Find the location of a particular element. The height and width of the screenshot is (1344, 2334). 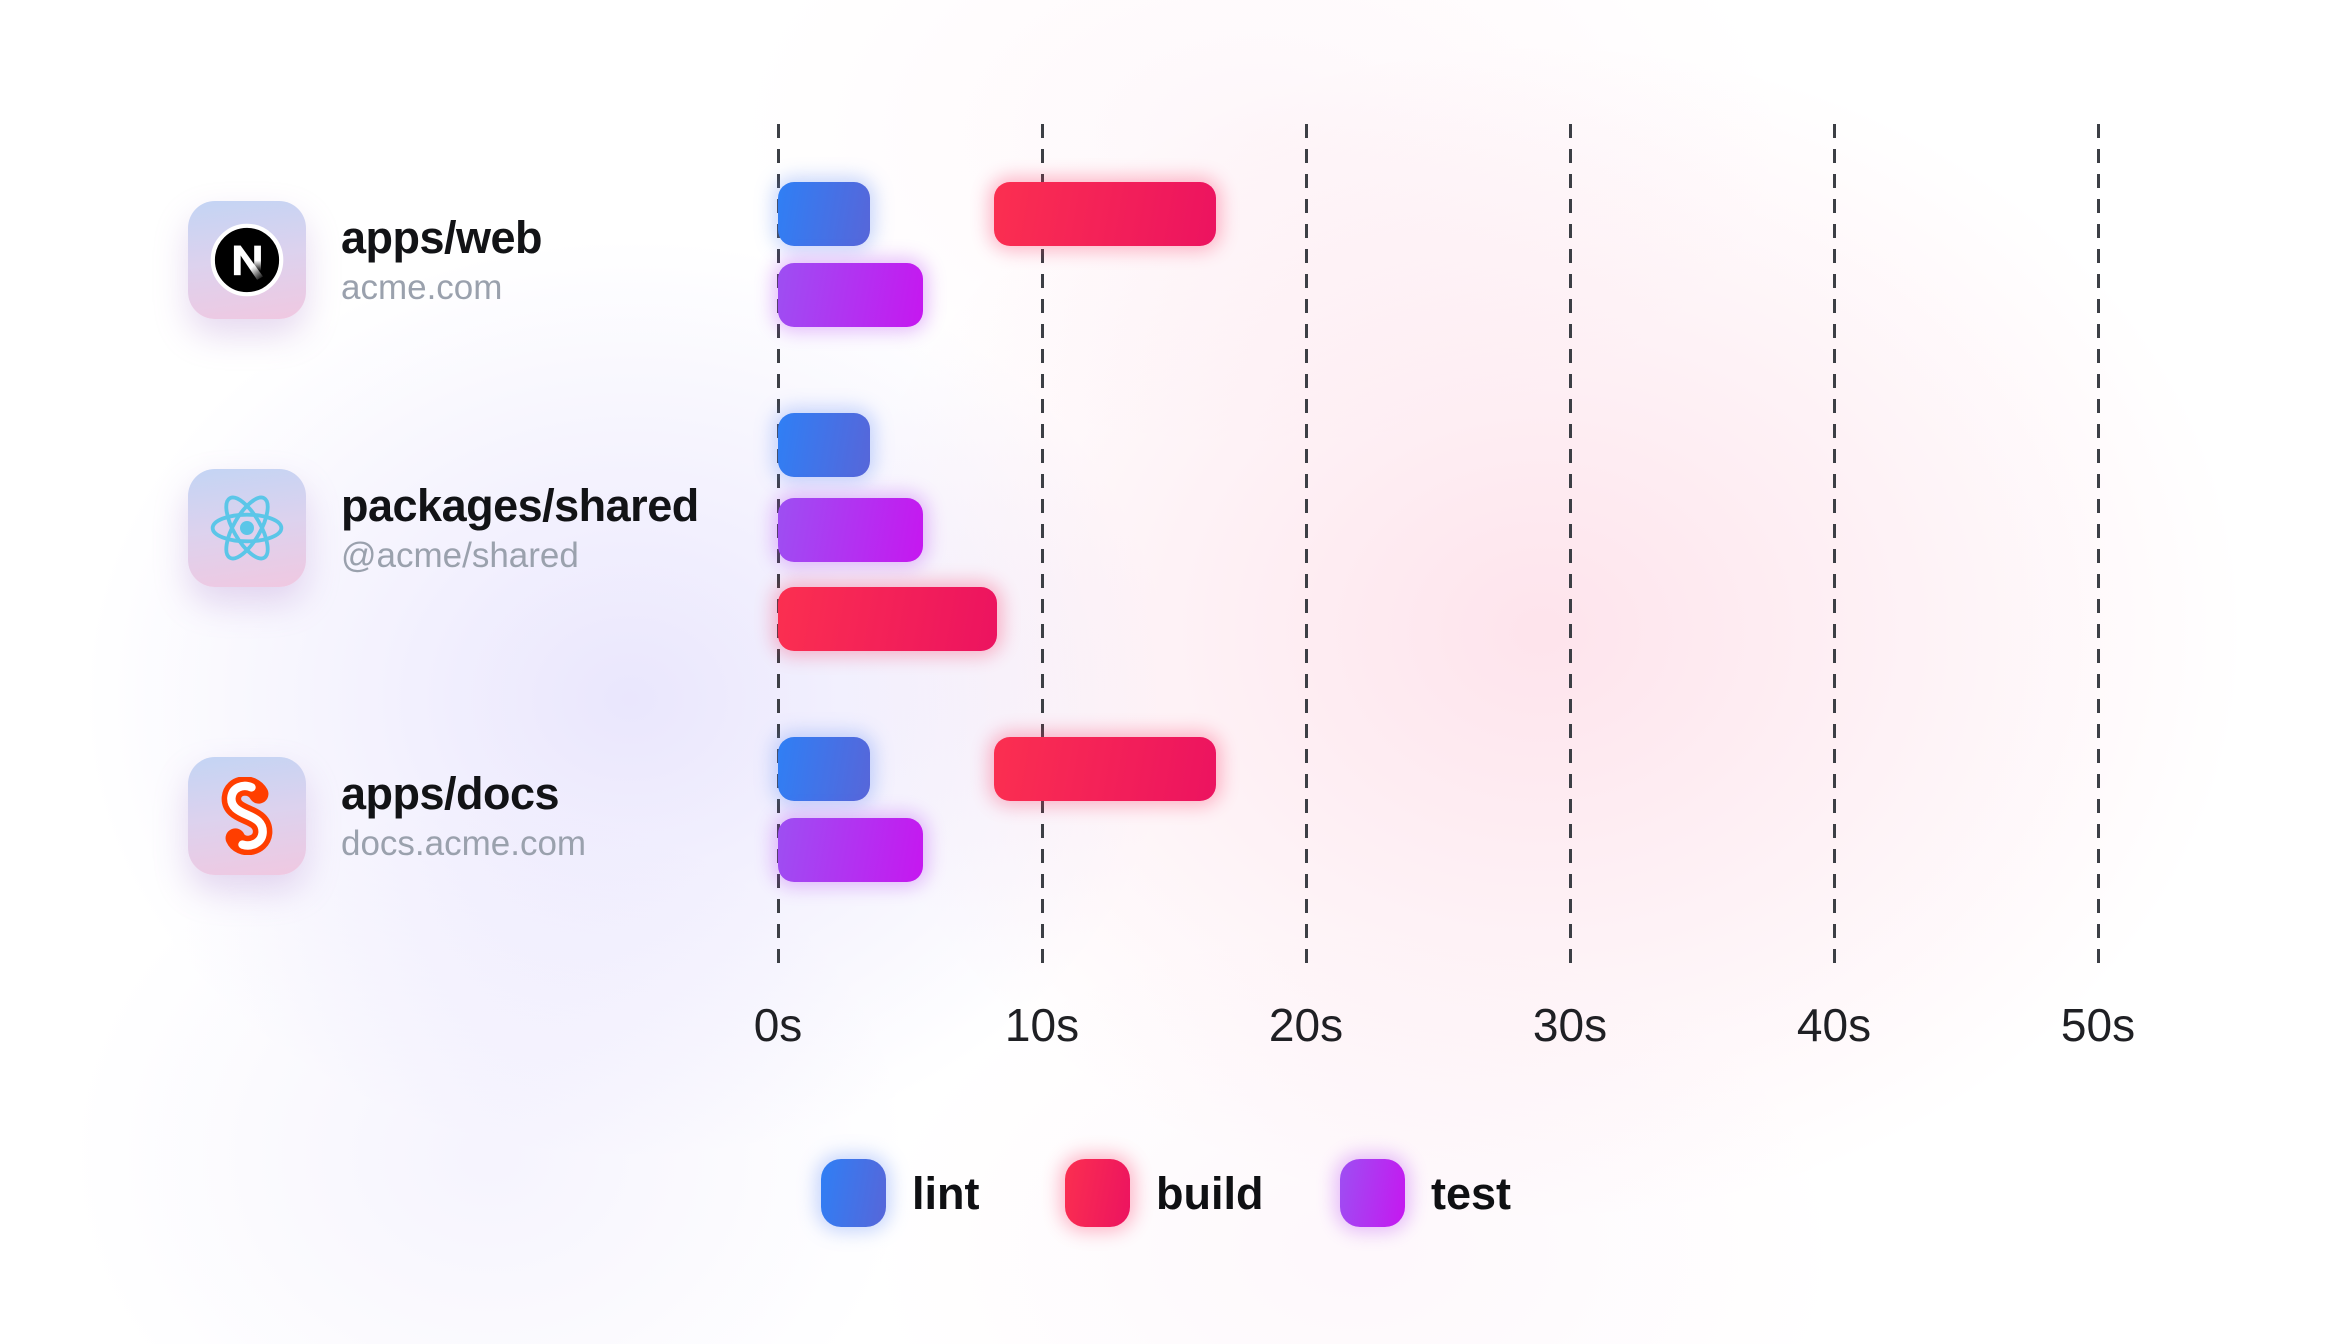

bar-apps-web-lint is located at coordinates (824, 214).